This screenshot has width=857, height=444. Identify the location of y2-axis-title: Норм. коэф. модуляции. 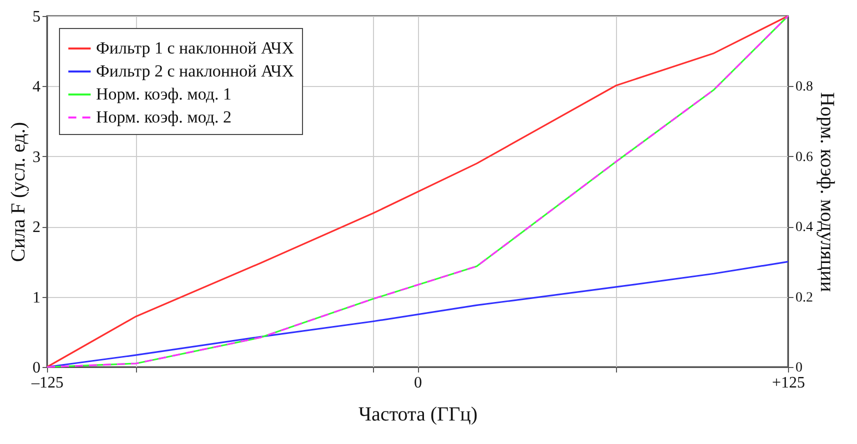
(827, 192).